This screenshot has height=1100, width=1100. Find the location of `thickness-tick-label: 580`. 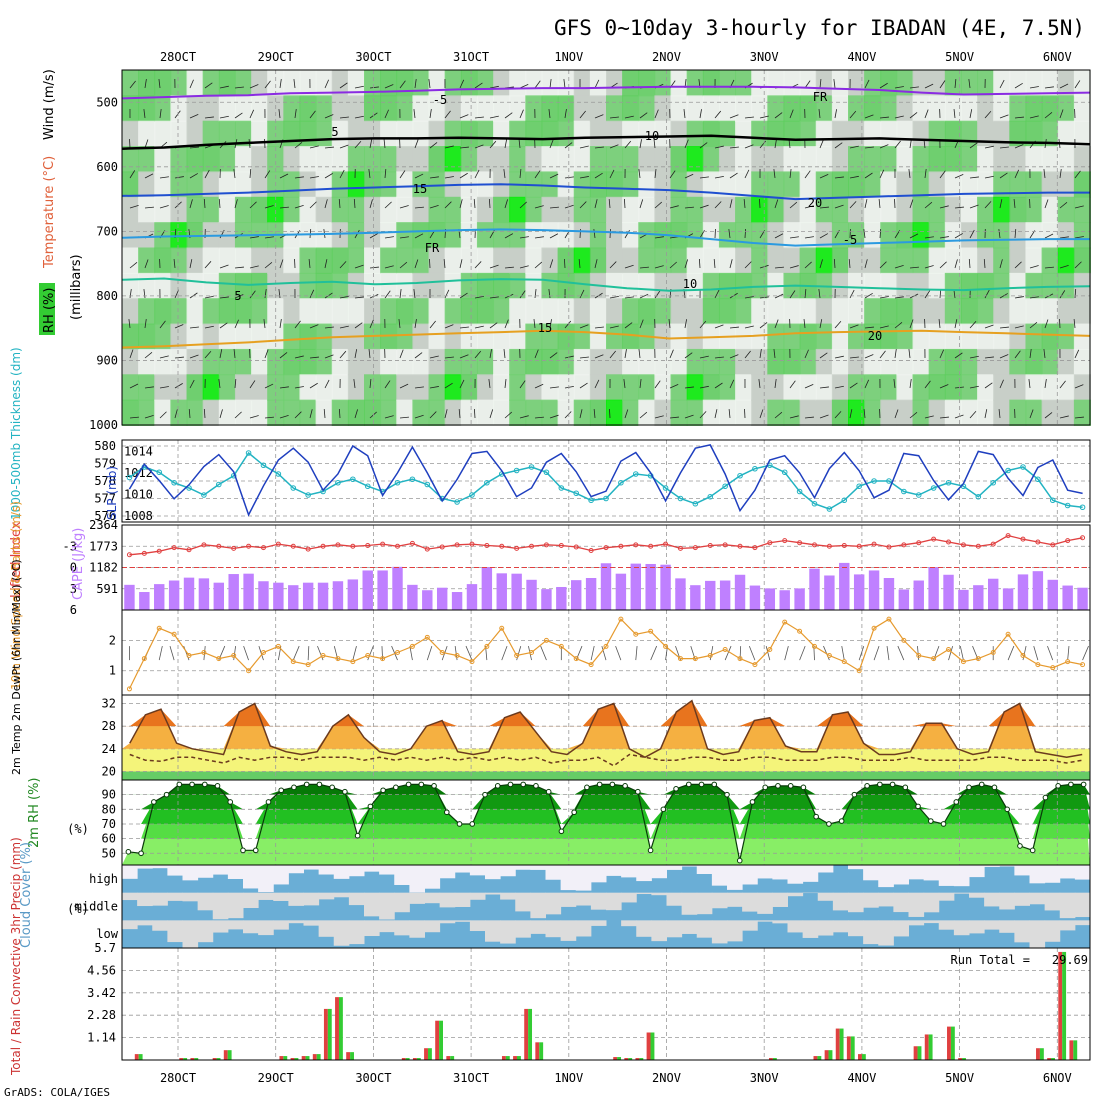

thickness-tick-label: 580 is located at coordinates (105, 446).